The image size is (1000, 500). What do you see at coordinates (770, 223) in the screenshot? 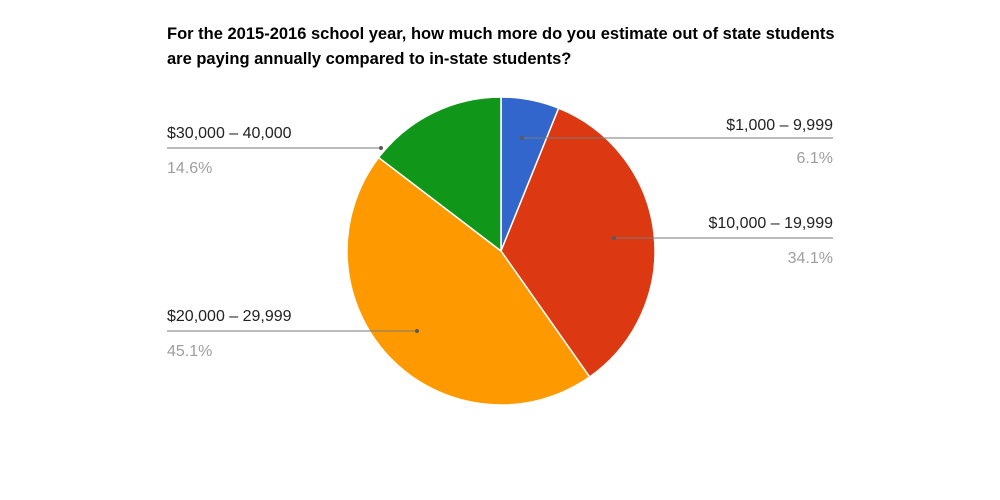
I see `slice-label-10-000-19-999: $10,000 – 19,999` at bounding box center [770, 223].